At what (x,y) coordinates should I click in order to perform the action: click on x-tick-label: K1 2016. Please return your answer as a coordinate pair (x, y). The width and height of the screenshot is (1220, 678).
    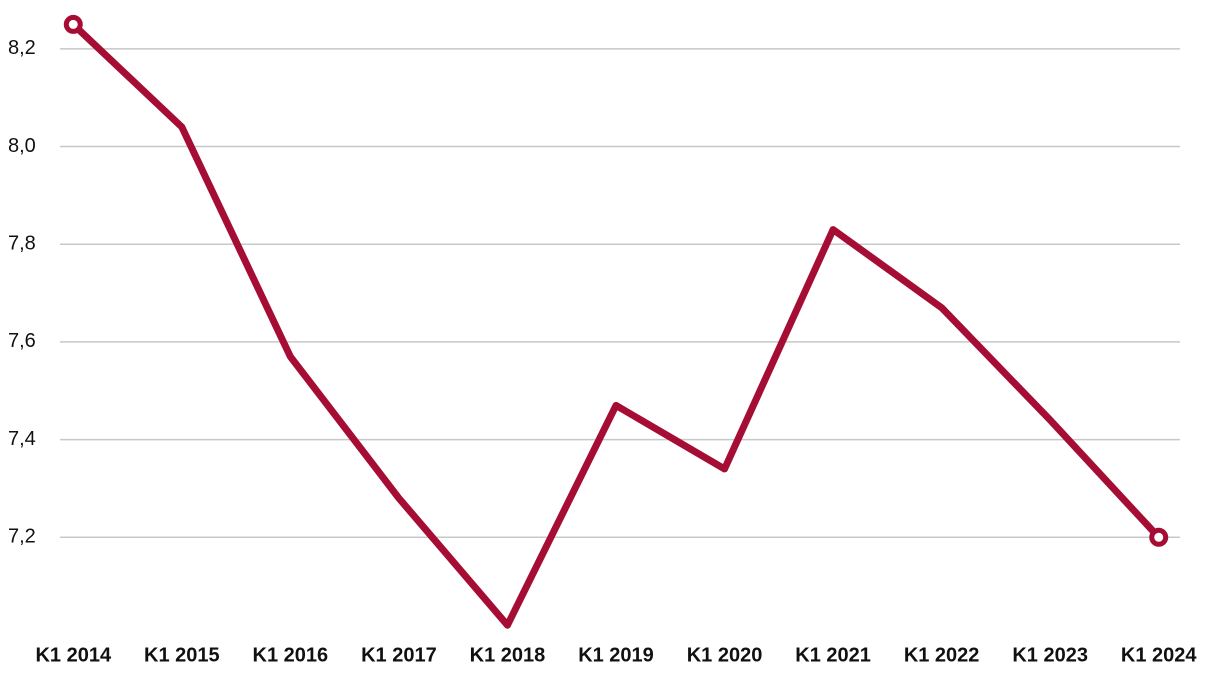
    Looking at the image, I should click on (291, 655).